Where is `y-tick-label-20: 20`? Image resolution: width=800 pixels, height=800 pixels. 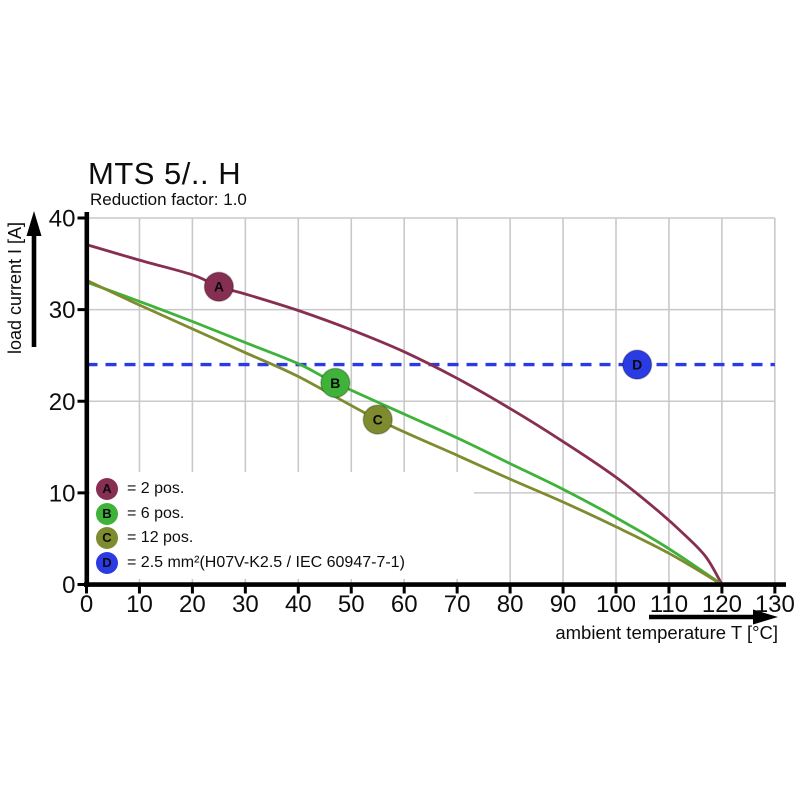 y-tick-label-20: 20 is located at coordinates (62, 402).